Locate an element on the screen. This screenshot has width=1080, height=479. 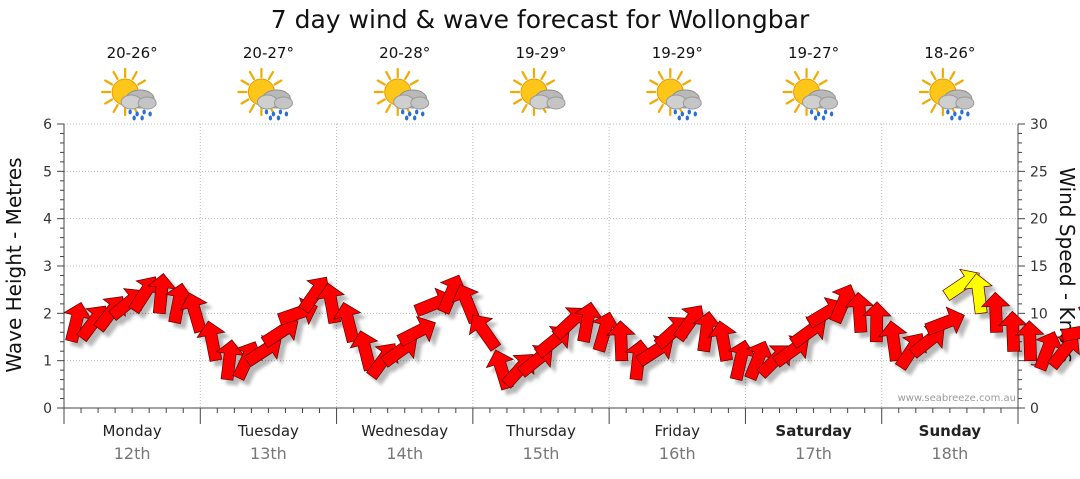
day-name-label: Monday is located at coordinates (132, 431).